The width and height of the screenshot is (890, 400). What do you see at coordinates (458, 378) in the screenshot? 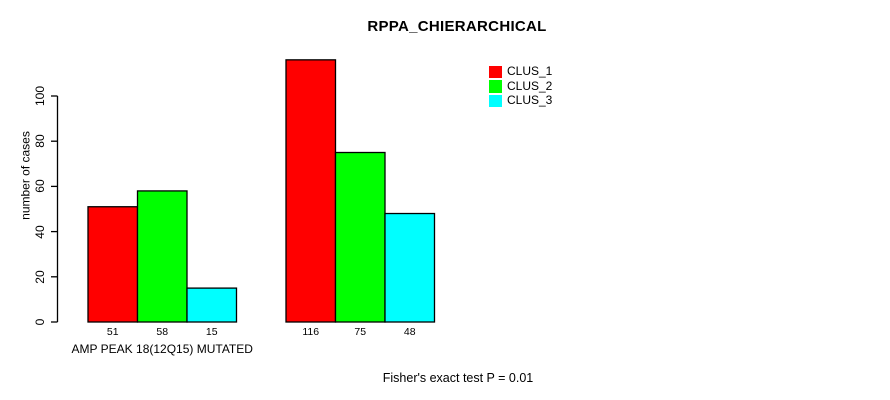
I see `stat-annotation: Fisher's exact test P = 0.01` at bounding box center [458, 378].